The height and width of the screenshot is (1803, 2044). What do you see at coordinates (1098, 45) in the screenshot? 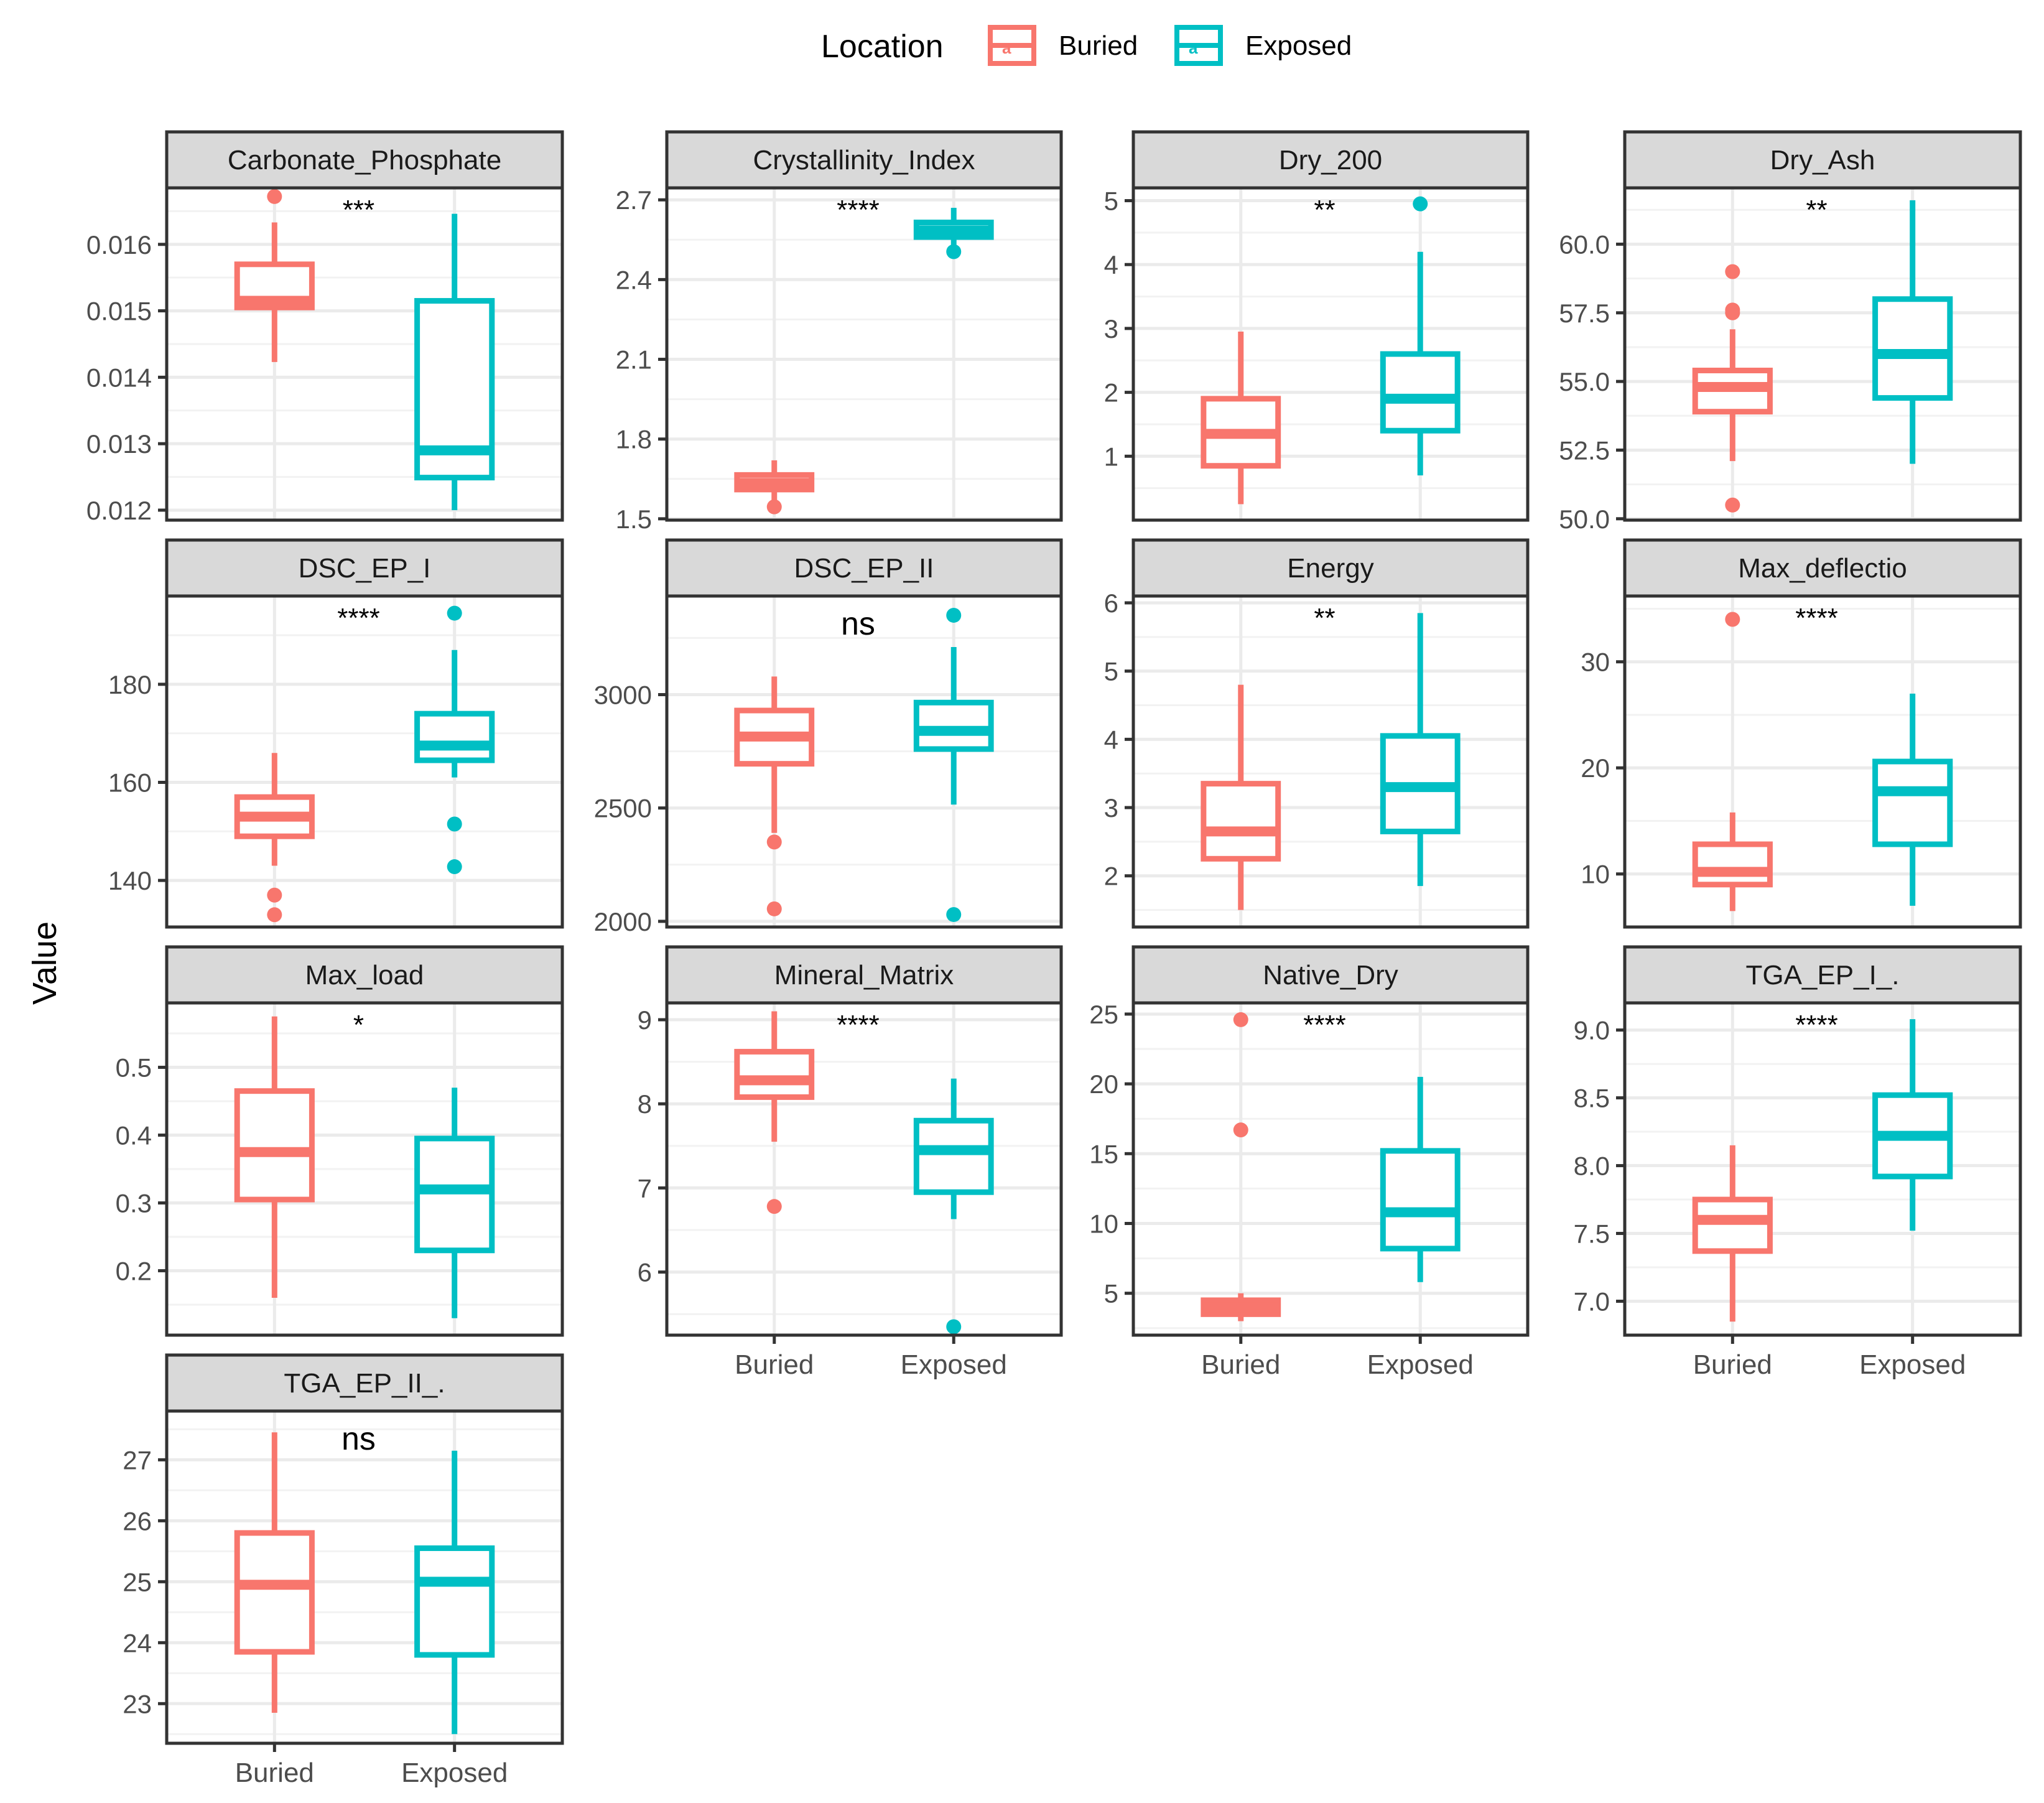
I see `legend-label-buried: Buried` at bounding box center [1098, 45].